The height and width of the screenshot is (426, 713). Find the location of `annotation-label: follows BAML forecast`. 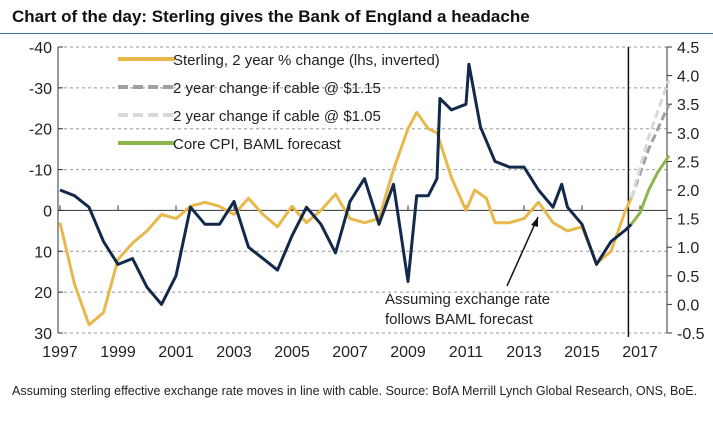

annotation-label: follows BAML forecast is located at coordinates (459, 319).